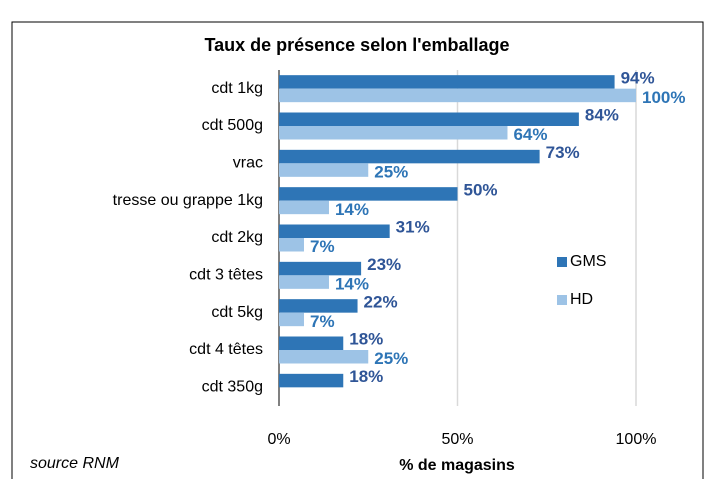 This screenshot has width=713, height=479. I want to click on x-tick-label: 50%, so click(457, 439).